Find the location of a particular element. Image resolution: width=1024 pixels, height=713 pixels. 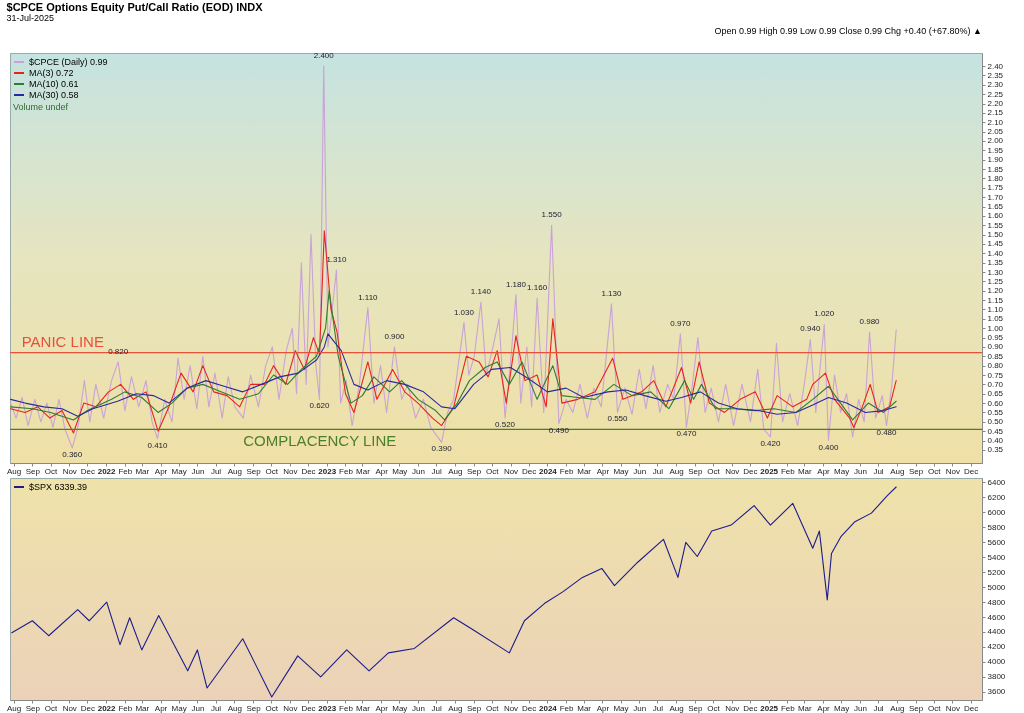

annotation: 0.470 is located at coordinates (686, 434).